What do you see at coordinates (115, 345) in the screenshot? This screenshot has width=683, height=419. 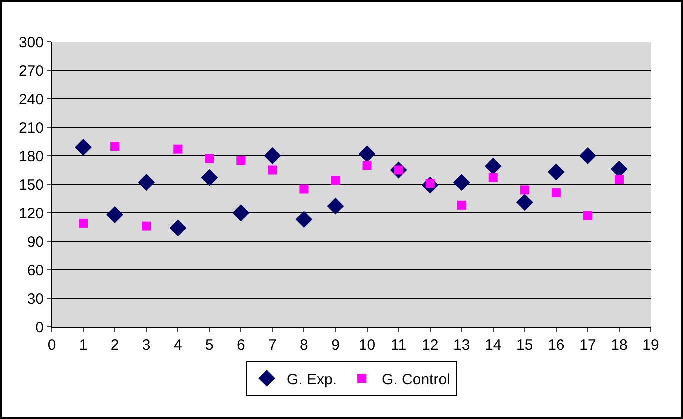 I see `x-tick-label: 2` at bounding box center [115, 345].